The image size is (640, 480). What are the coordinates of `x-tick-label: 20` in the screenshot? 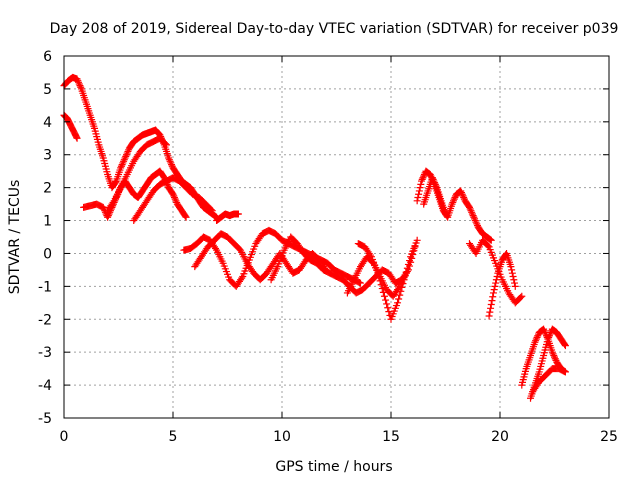 It's located at (500, 437).